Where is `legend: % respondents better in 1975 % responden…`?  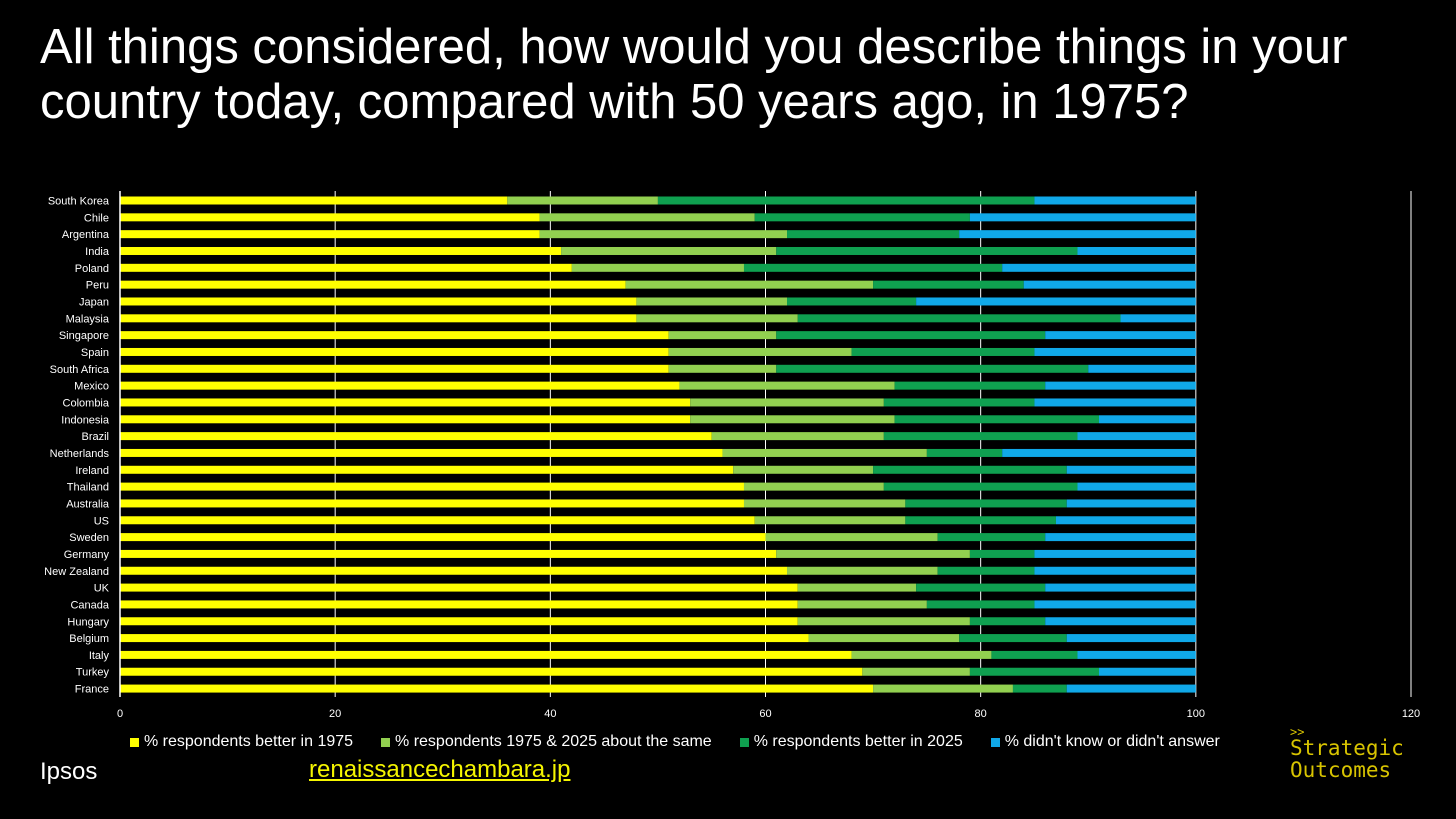 legend: % respondents better in 1975 % responden… is located at coordinates (689, 742).